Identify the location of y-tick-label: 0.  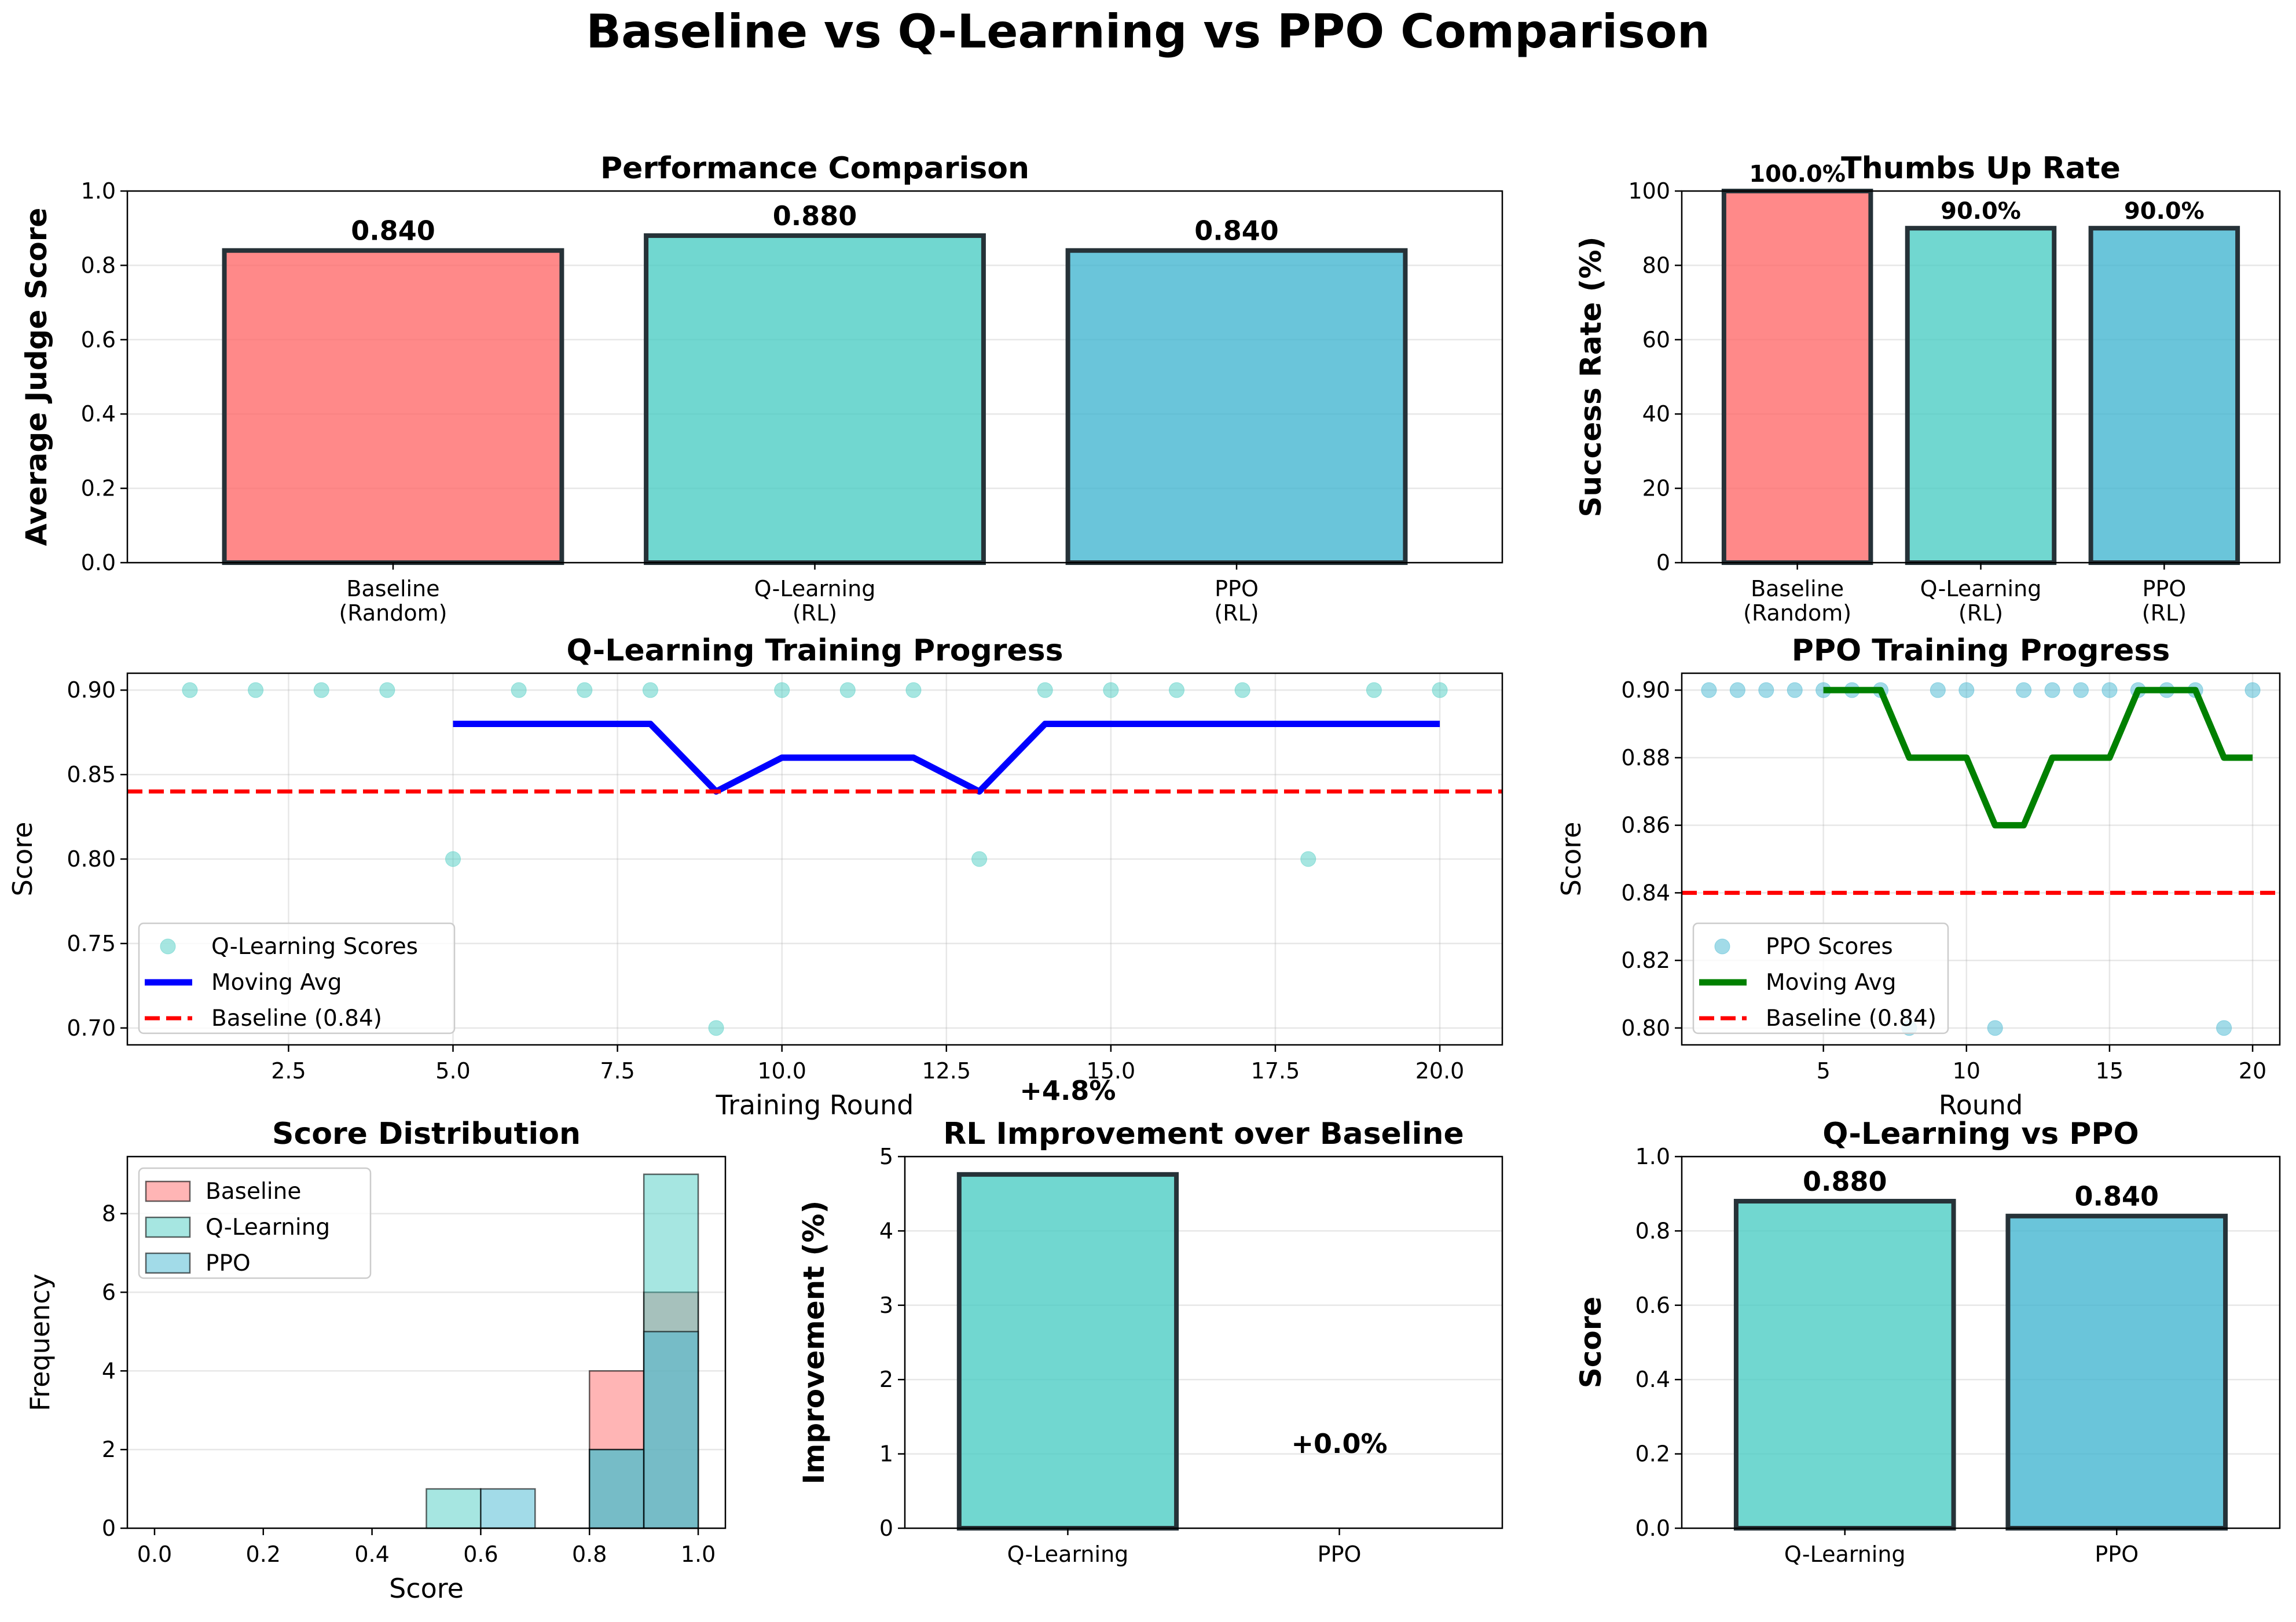
(1663, 562).